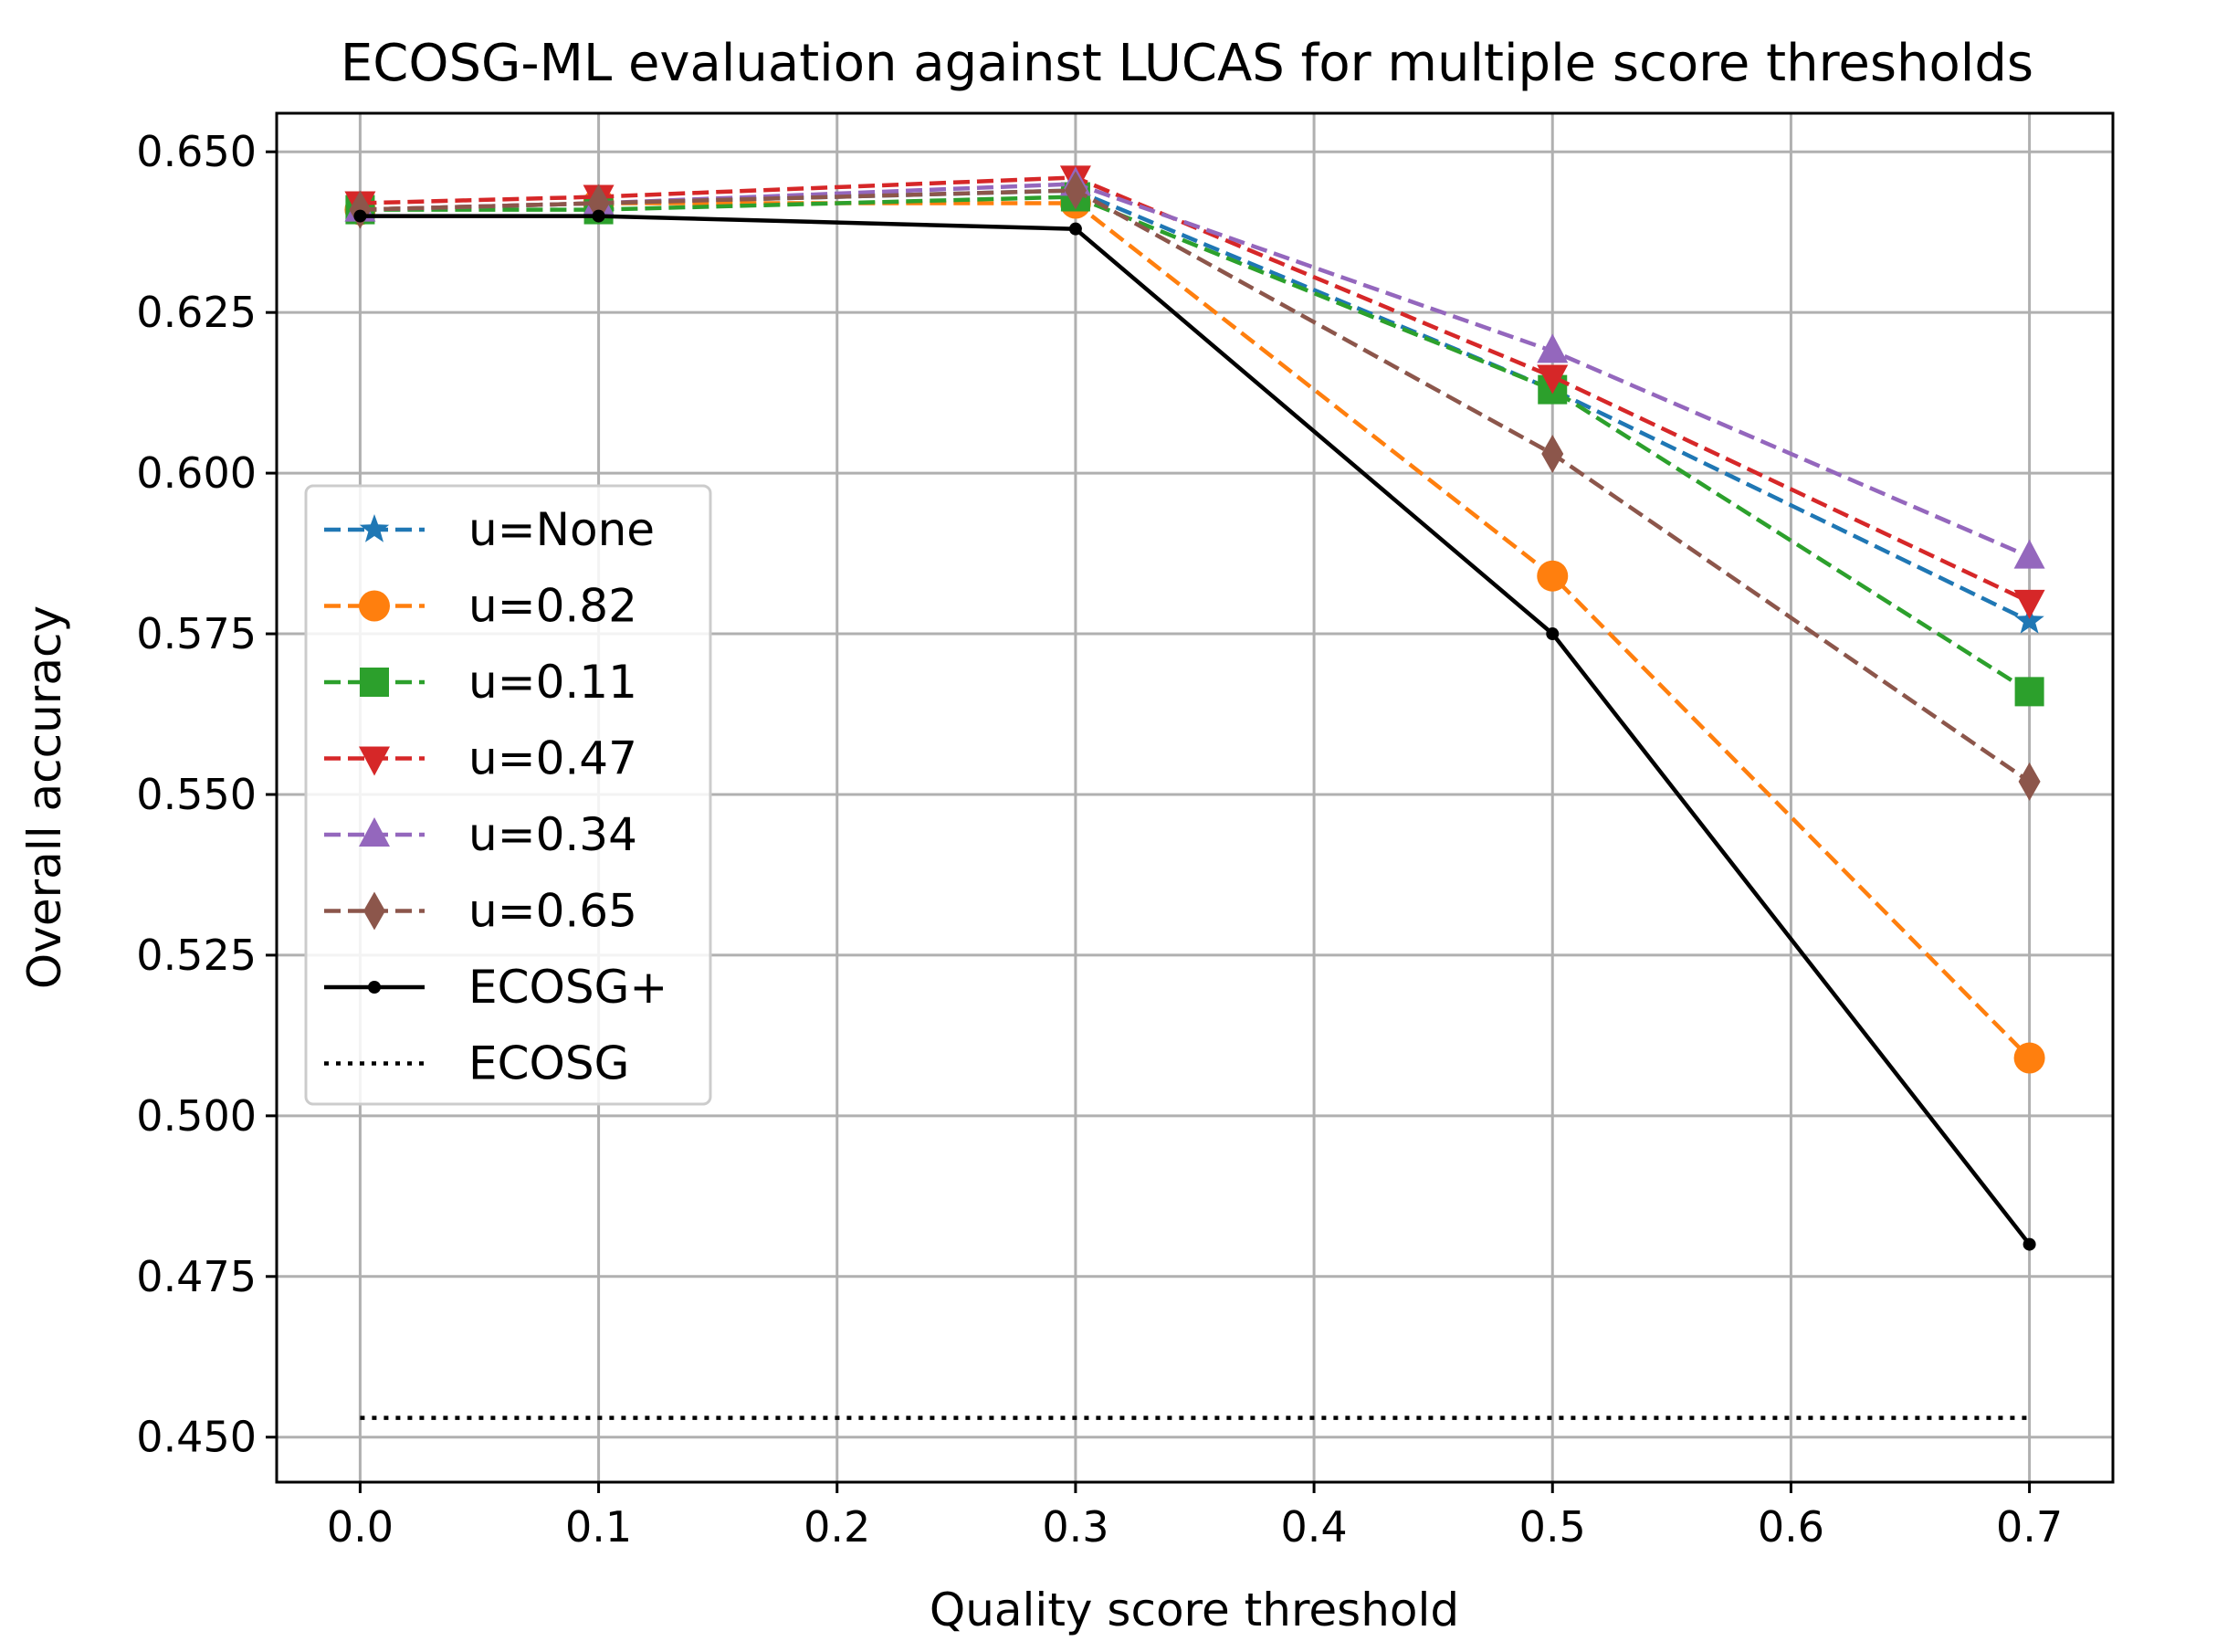 The image size is (2217, 1652). I want to click on legend-box, so click(508, 795).